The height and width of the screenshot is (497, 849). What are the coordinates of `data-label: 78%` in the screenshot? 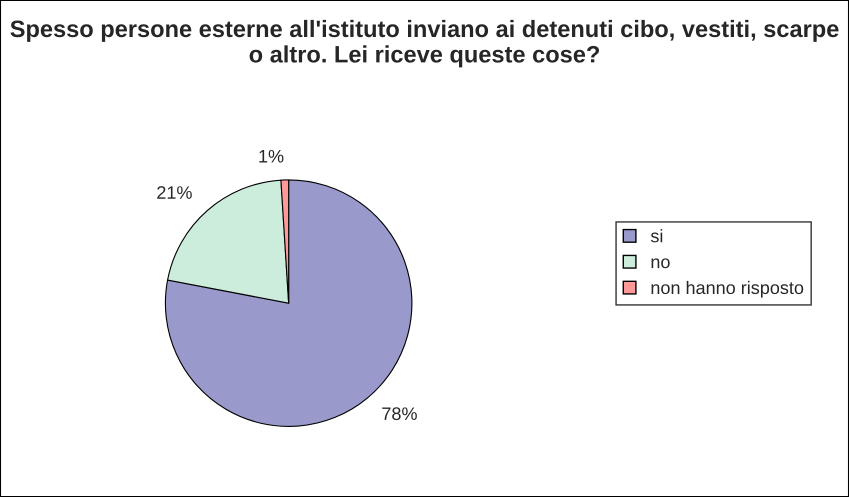 It's located at (399, 413).